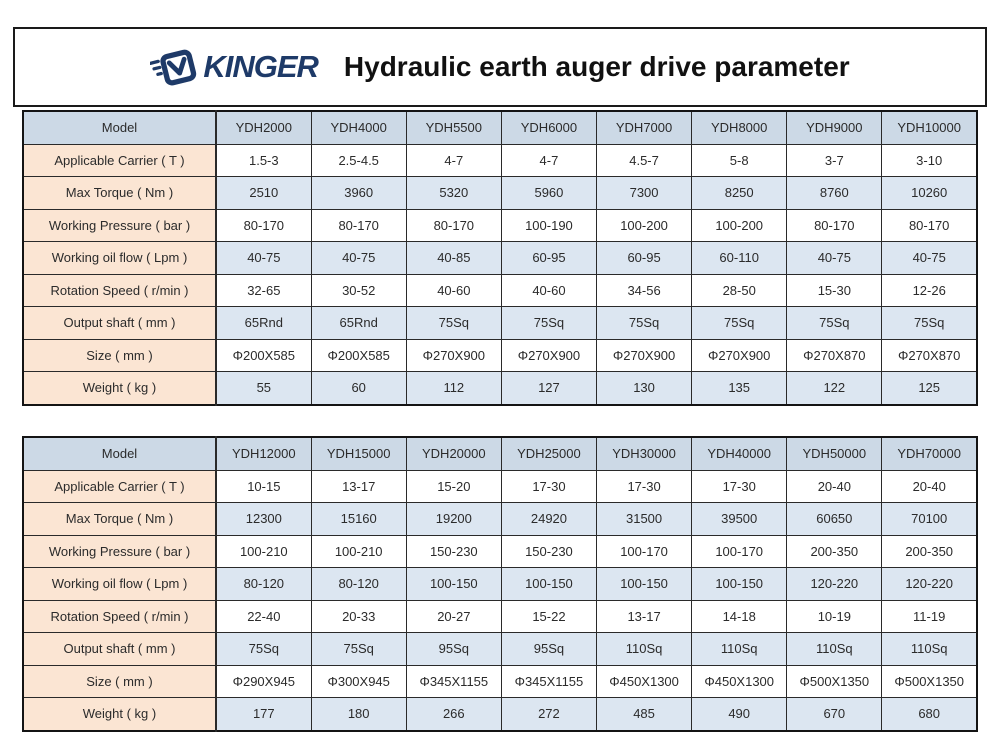 This screenshot has height=756, width=1000. What do you see at coordinates (834, 453) in the screenshot?
I see `model-name-cell: YDH50000` at bounding box center [834, 453].